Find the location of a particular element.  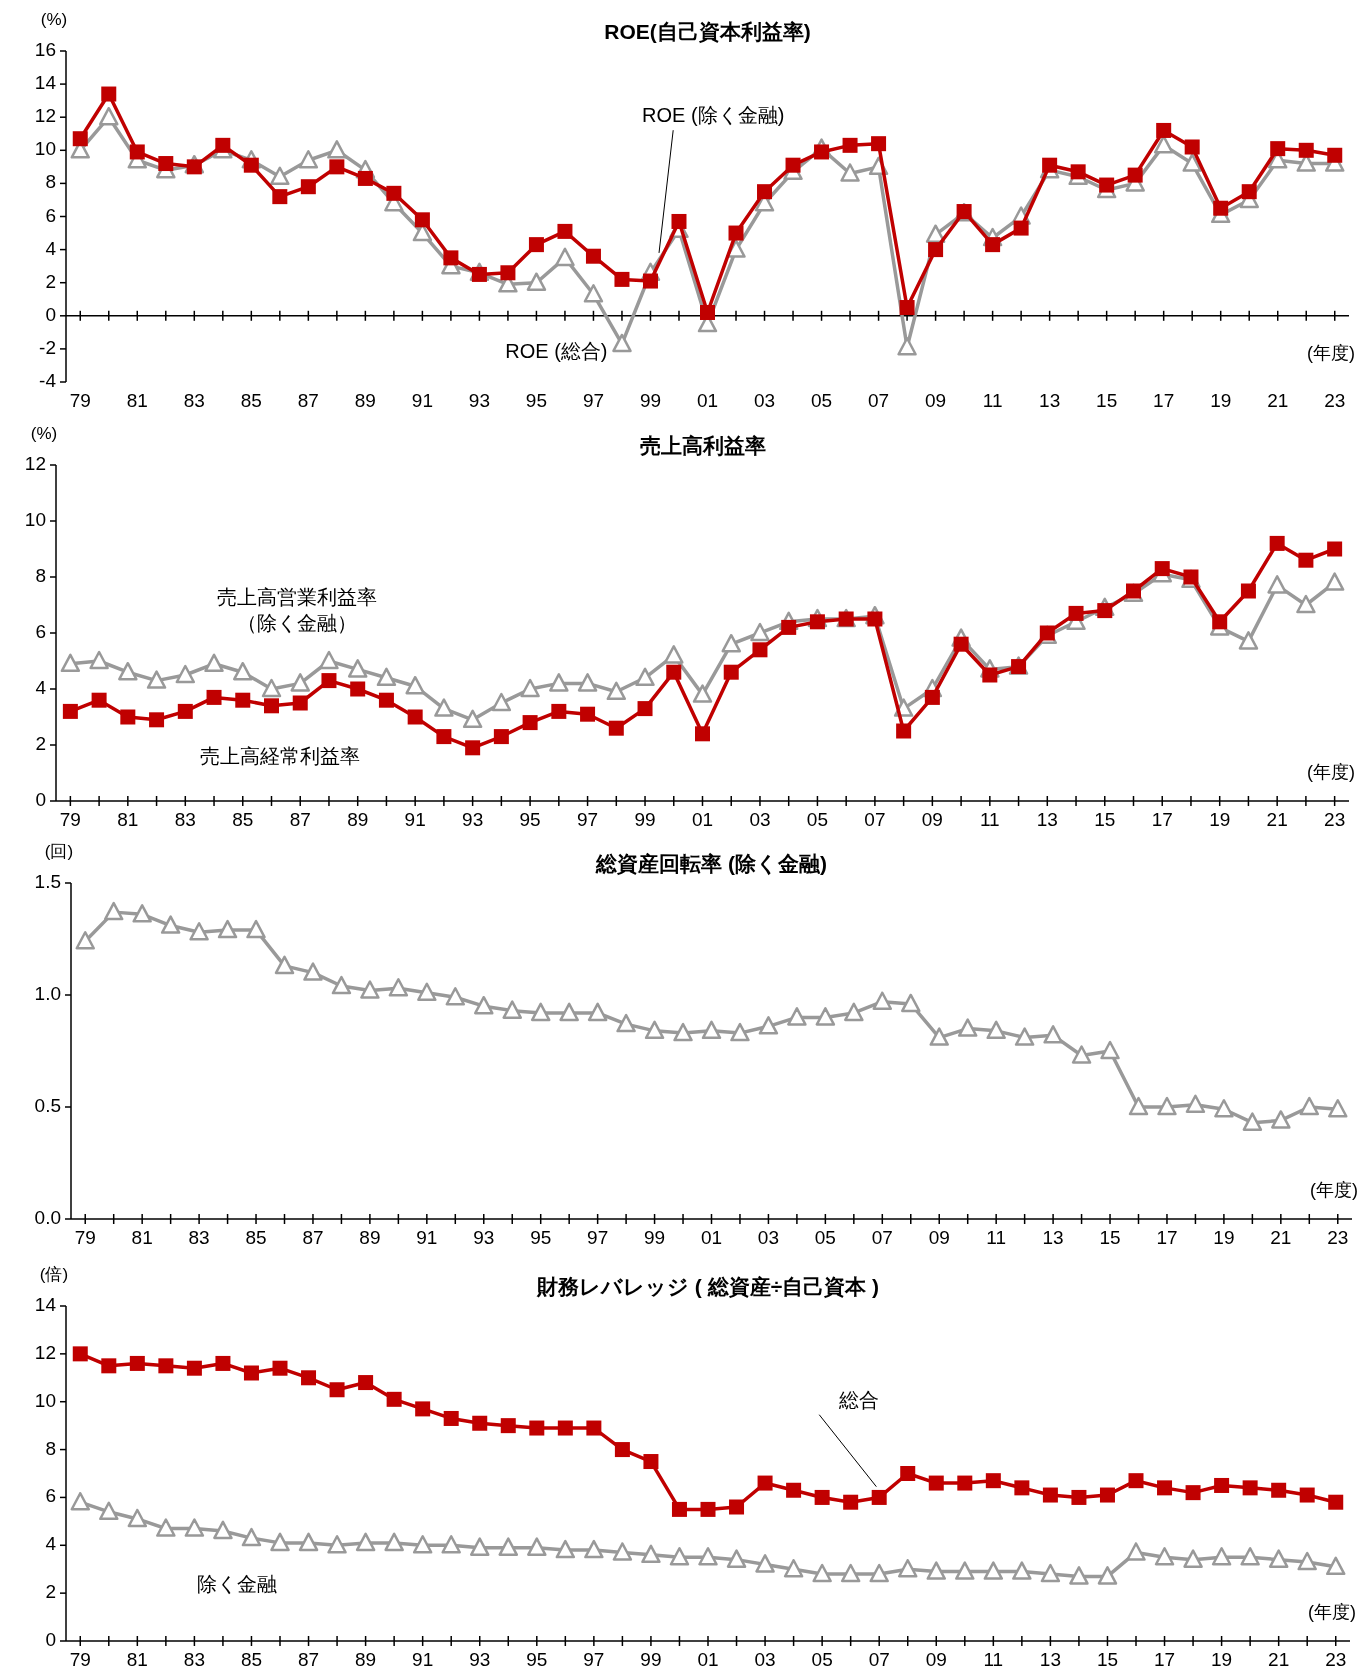

ytick: 1.0 is located at coordinates (47, 993).